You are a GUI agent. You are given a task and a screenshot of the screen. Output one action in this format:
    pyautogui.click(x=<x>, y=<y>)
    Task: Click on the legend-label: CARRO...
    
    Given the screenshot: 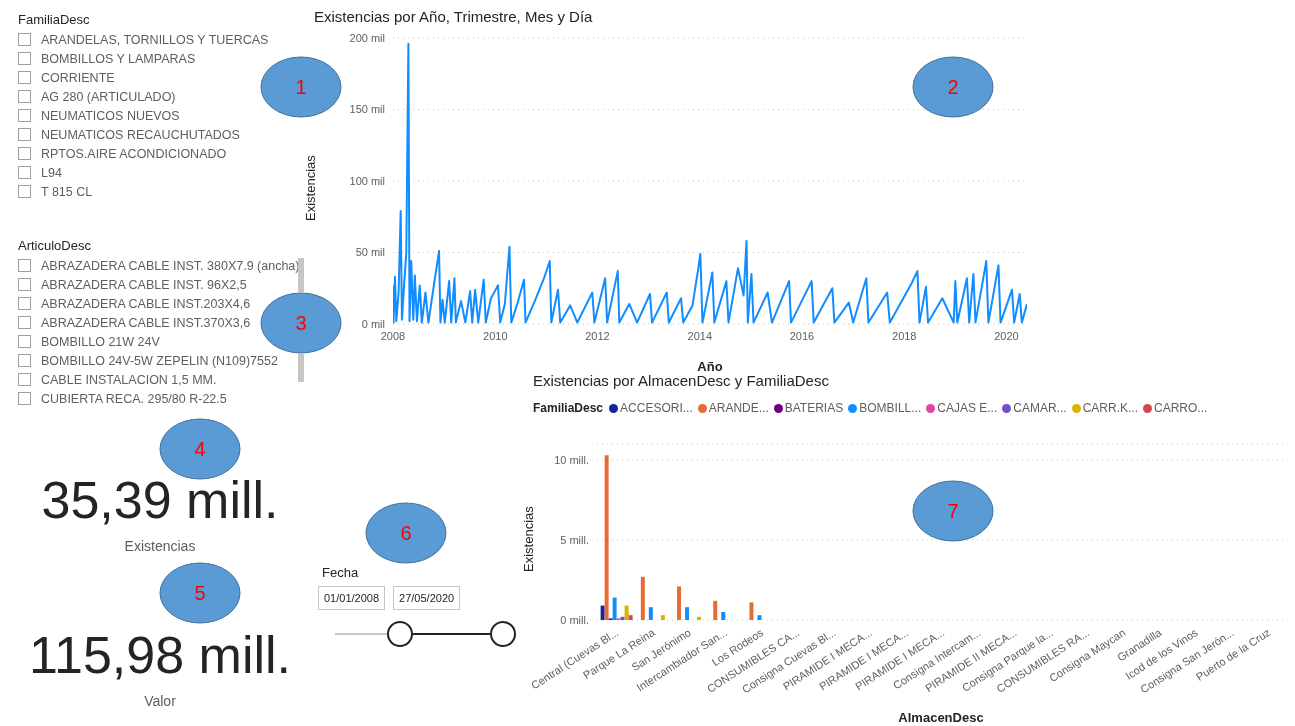 What is the action you would take?
    pyautogui.click(x=1180, y=408)
    